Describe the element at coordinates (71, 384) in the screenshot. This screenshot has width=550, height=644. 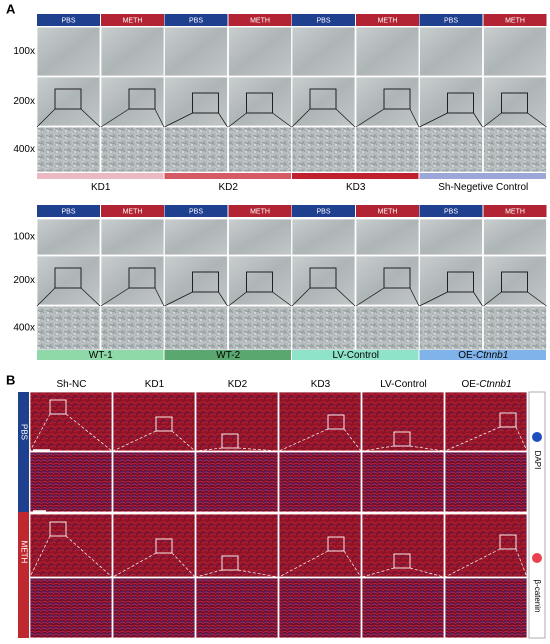
I see `column-label: Sh-NC` at that location.